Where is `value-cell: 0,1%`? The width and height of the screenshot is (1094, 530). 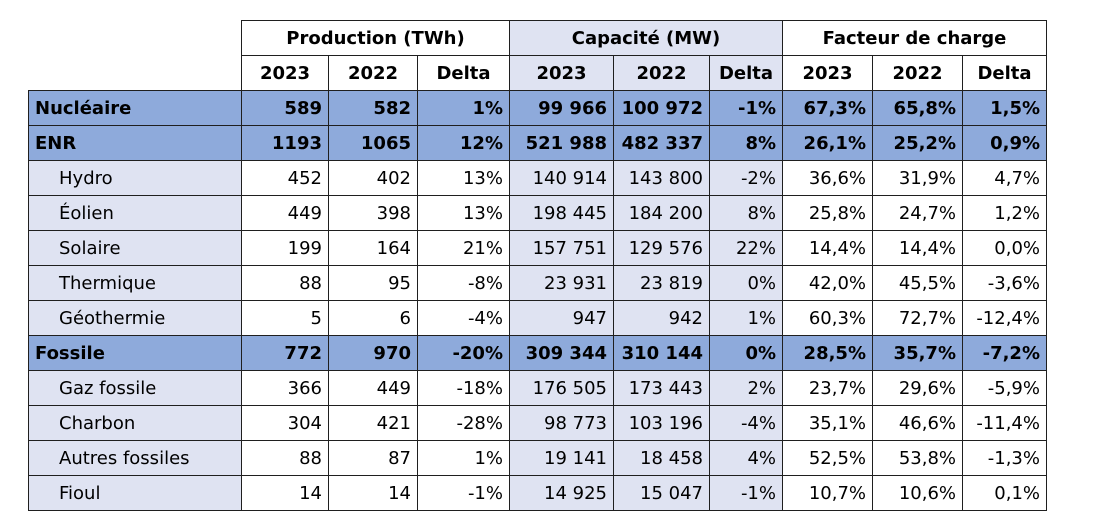 value-cell: 0,1% is located at coordinates (1004, 493).